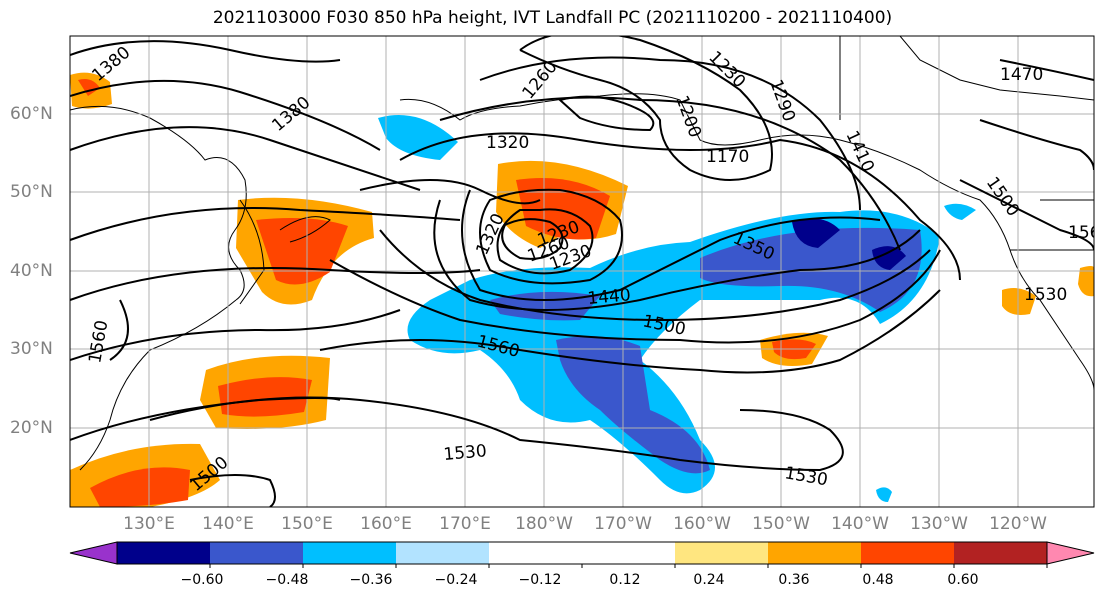 The image size is (1105, 601). I want to click on contour-label: 1320, so click(507, 143).